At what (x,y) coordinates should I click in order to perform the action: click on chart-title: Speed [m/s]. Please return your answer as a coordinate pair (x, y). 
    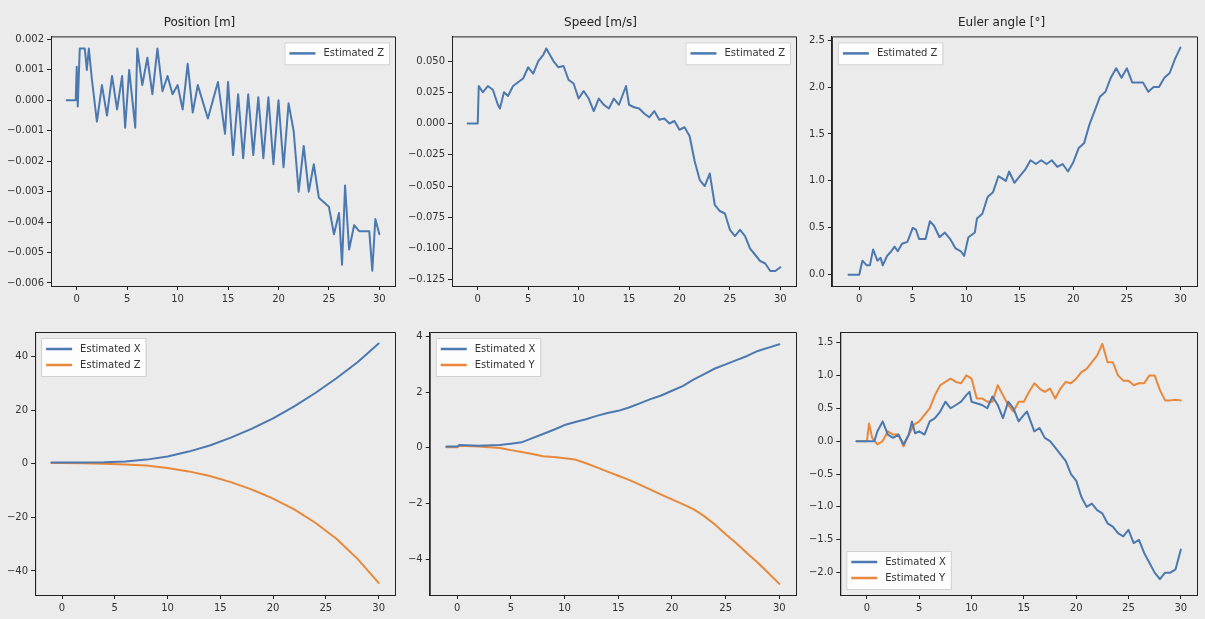
    Looking at the image, I should click on (600, 22).